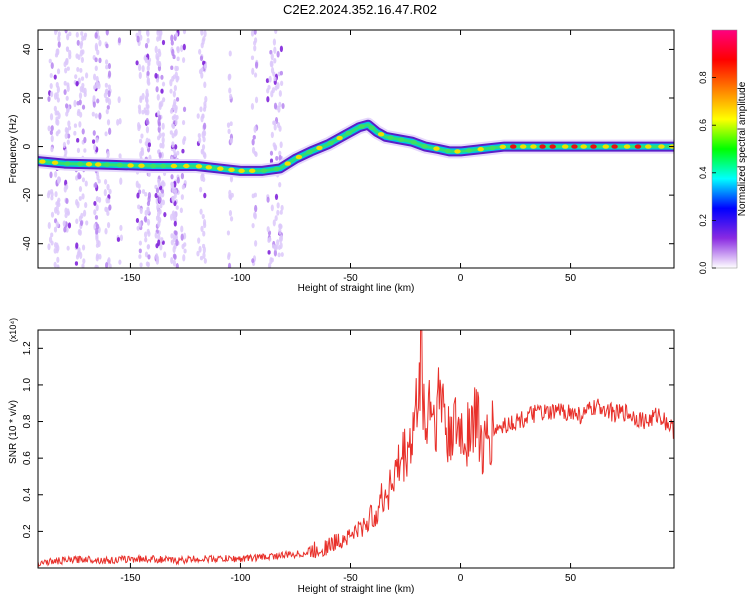 The height and width of the screenshot is (600, 750). Describe the element at coordinates (356, 589) in the screenshot. I see `snr-x-label: Height of straight line (km)` at that location.